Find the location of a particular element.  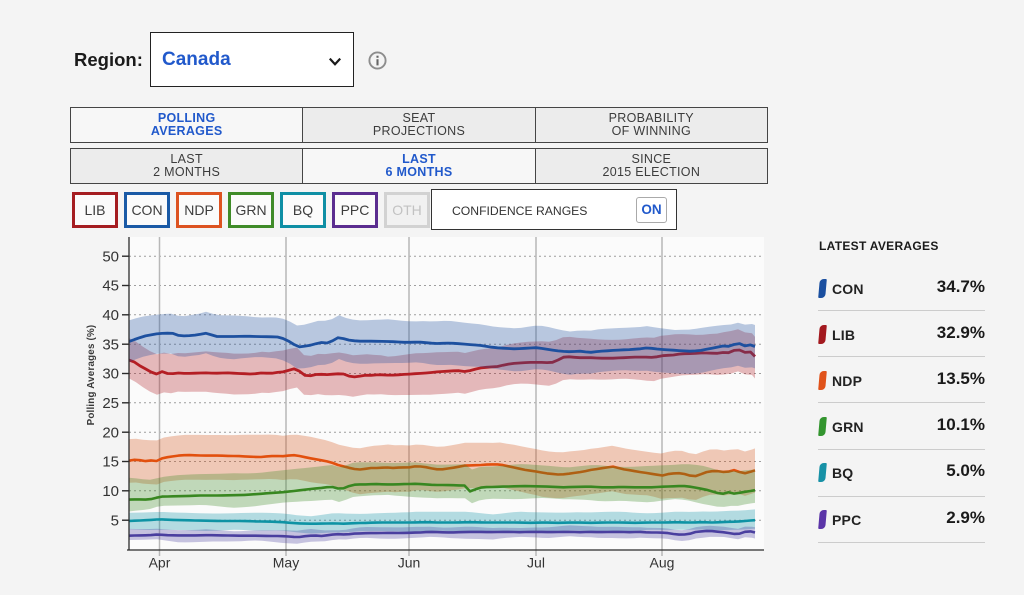

svg-text: 40 is located at coordinates (110, 315).